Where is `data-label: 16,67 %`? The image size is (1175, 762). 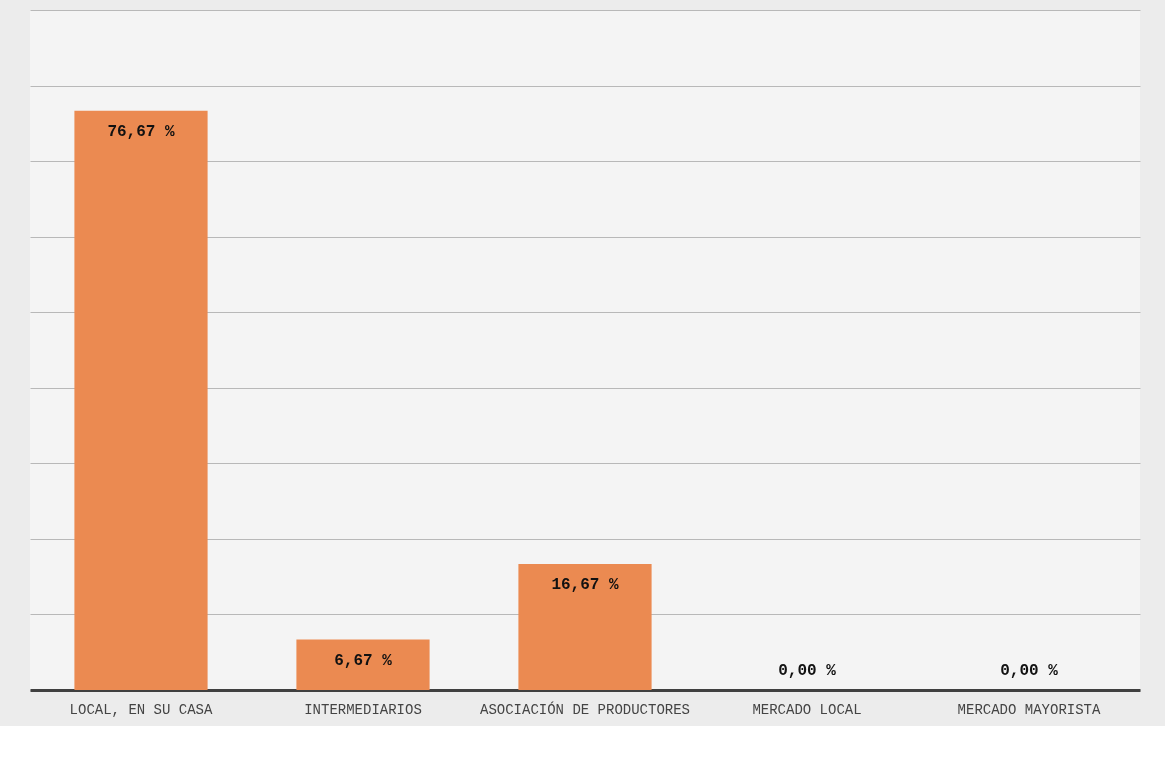
data-label: 16,67 % is located at coordinates (585, 585).